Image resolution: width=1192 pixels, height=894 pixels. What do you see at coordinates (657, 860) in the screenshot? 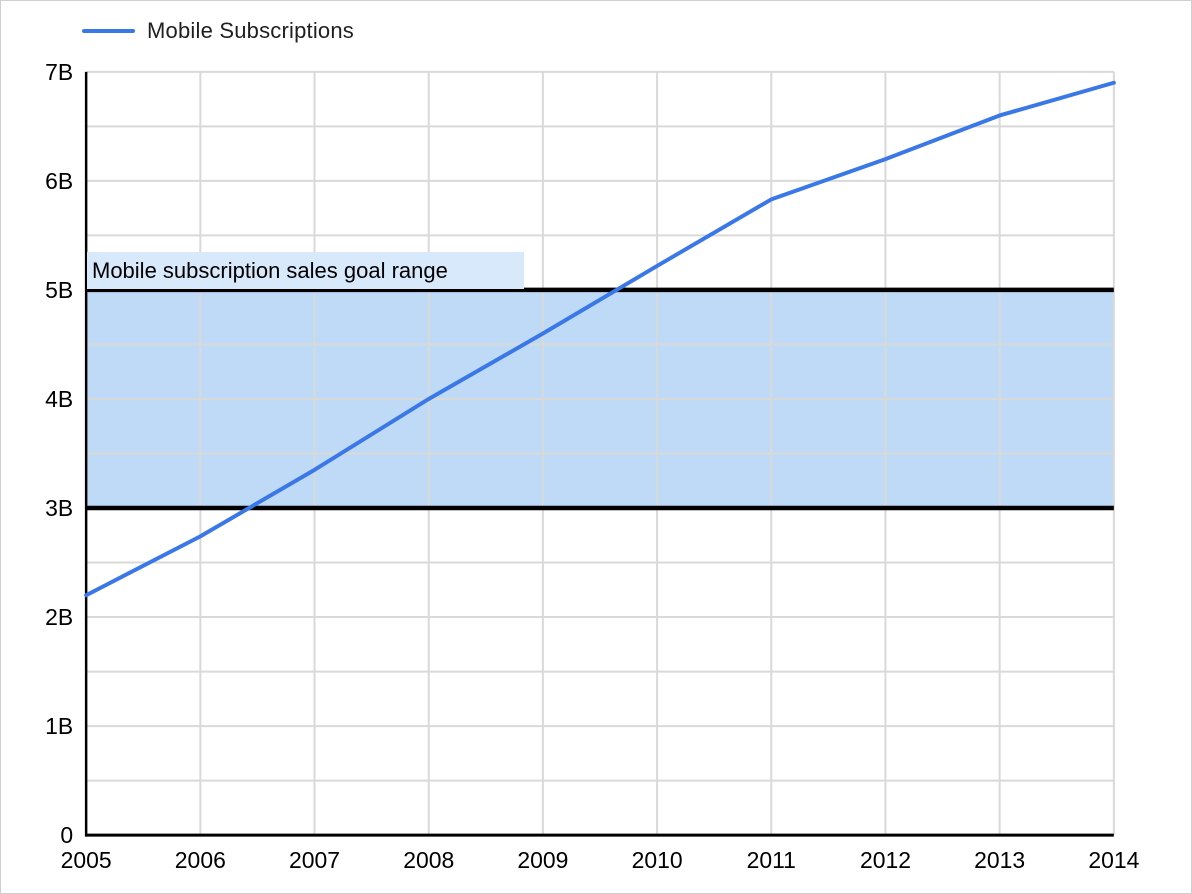
I see `x-axis-tick-label: 2010` at bounding box center [657, 860].